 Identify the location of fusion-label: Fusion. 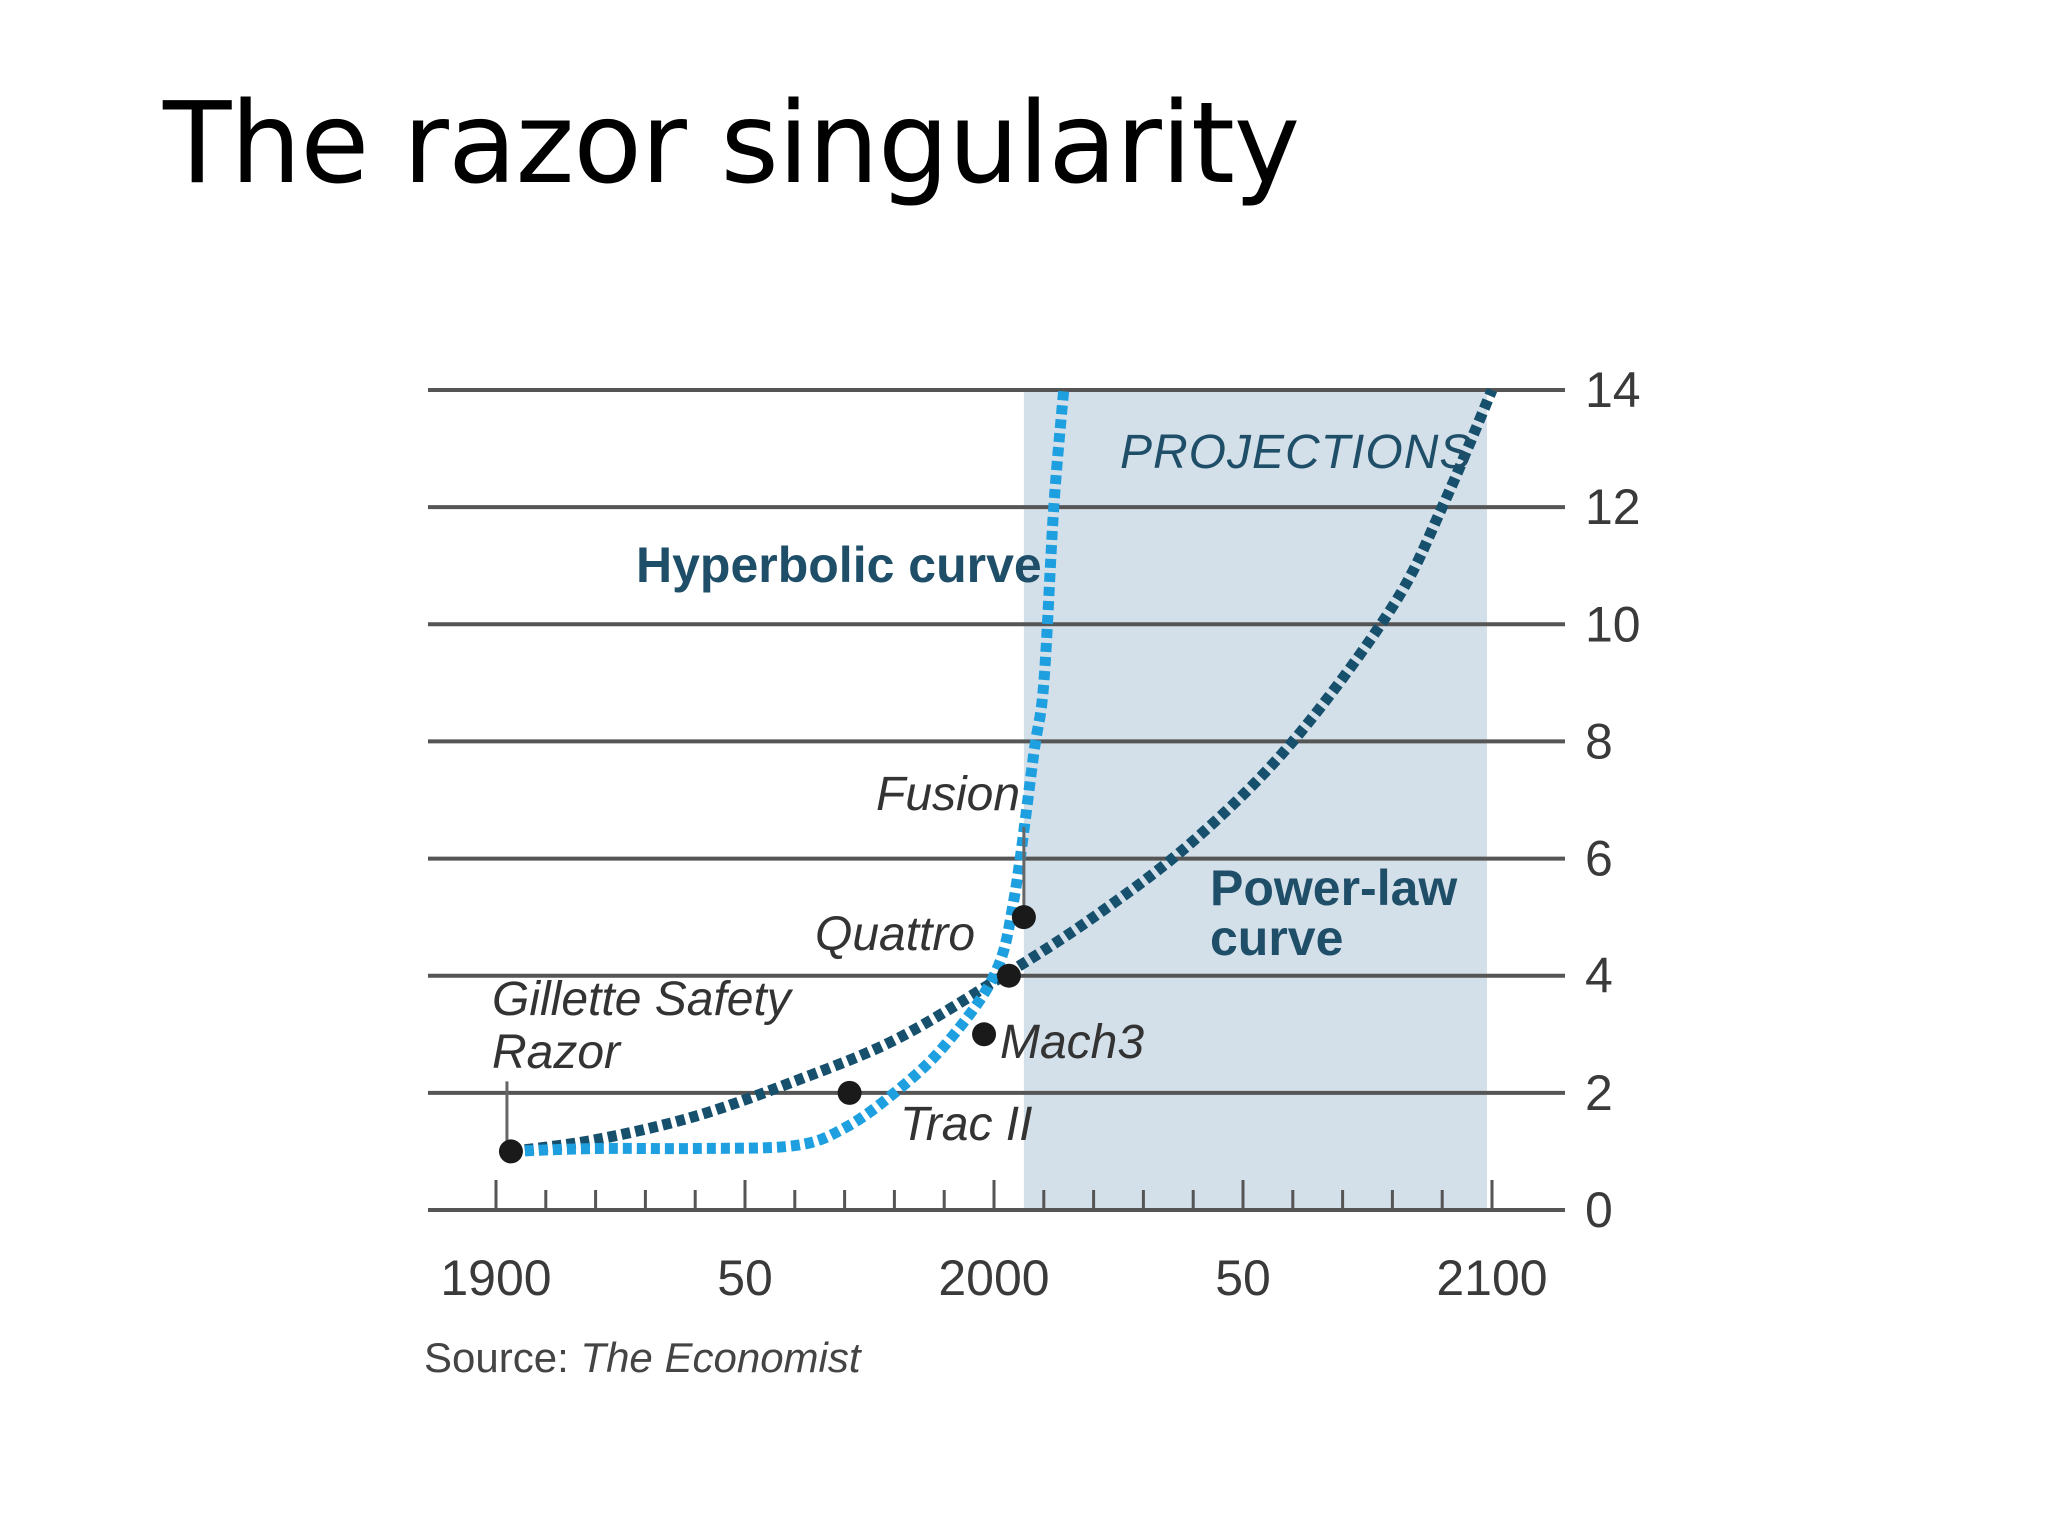
(948, 794).